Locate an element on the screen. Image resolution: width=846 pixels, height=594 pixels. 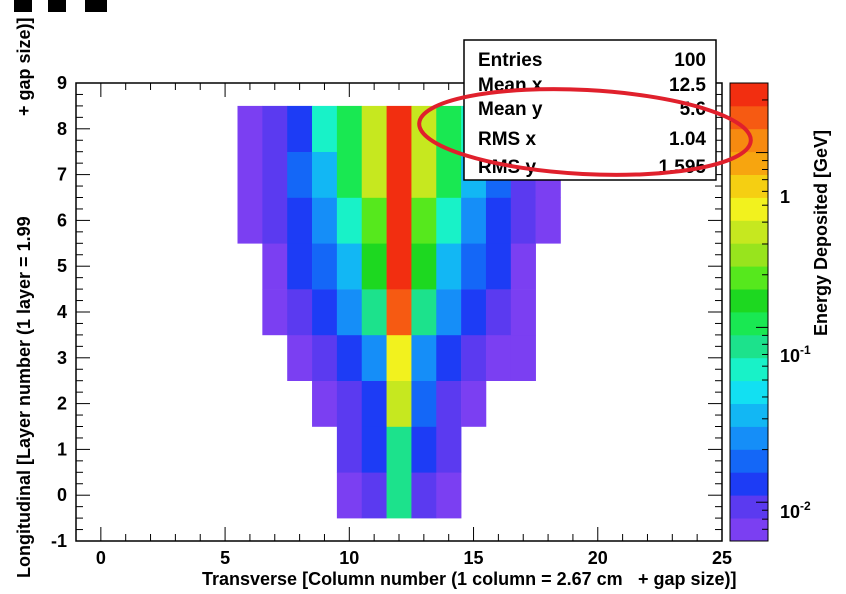
colorbar-tick-label-0.1: 10⁻¹ is located at coordinates (795, 354).